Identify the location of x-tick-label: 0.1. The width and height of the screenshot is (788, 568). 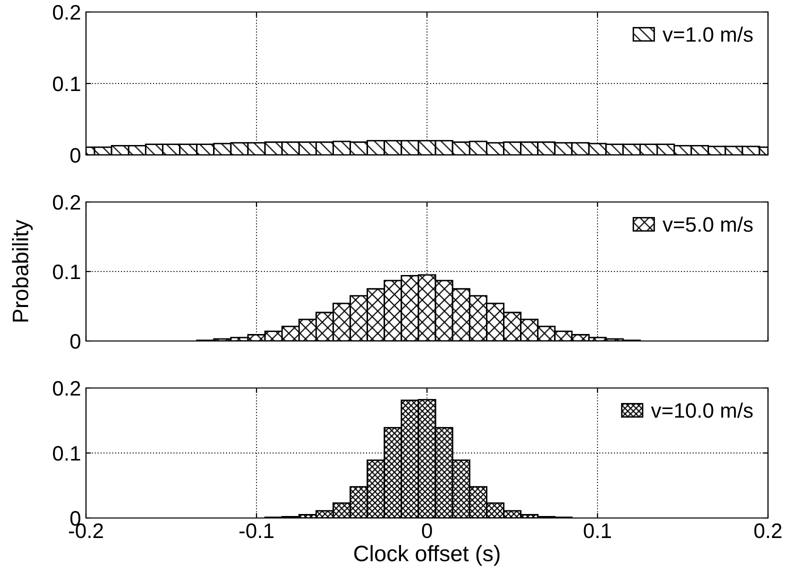
(597, 530).